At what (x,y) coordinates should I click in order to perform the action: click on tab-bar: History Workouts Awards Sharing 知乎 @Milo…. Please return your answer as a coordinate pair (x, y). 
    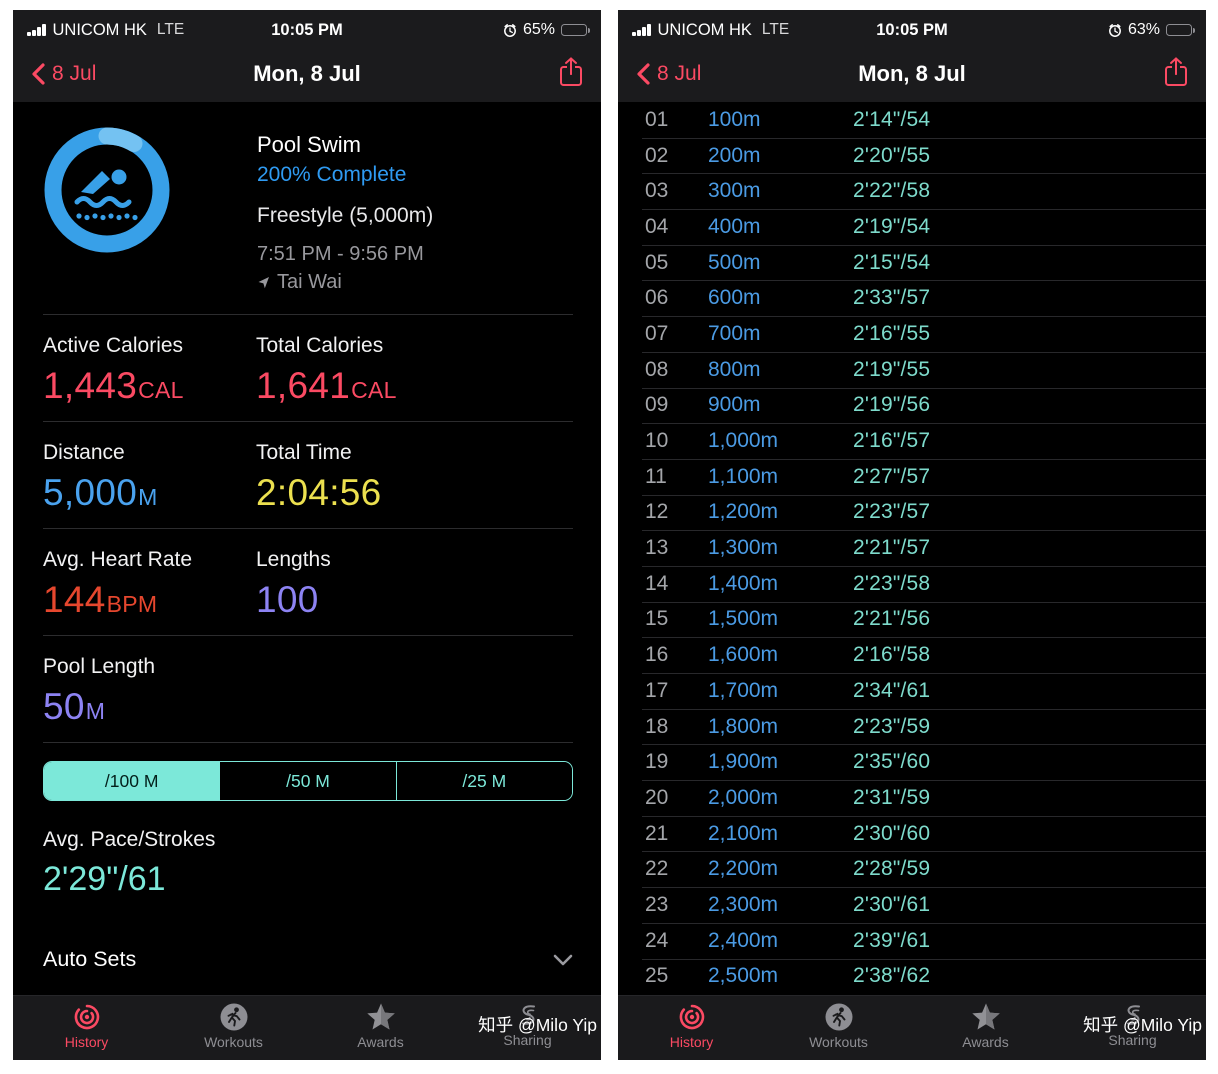
    Looking at the image, I should click on (307, 1027).